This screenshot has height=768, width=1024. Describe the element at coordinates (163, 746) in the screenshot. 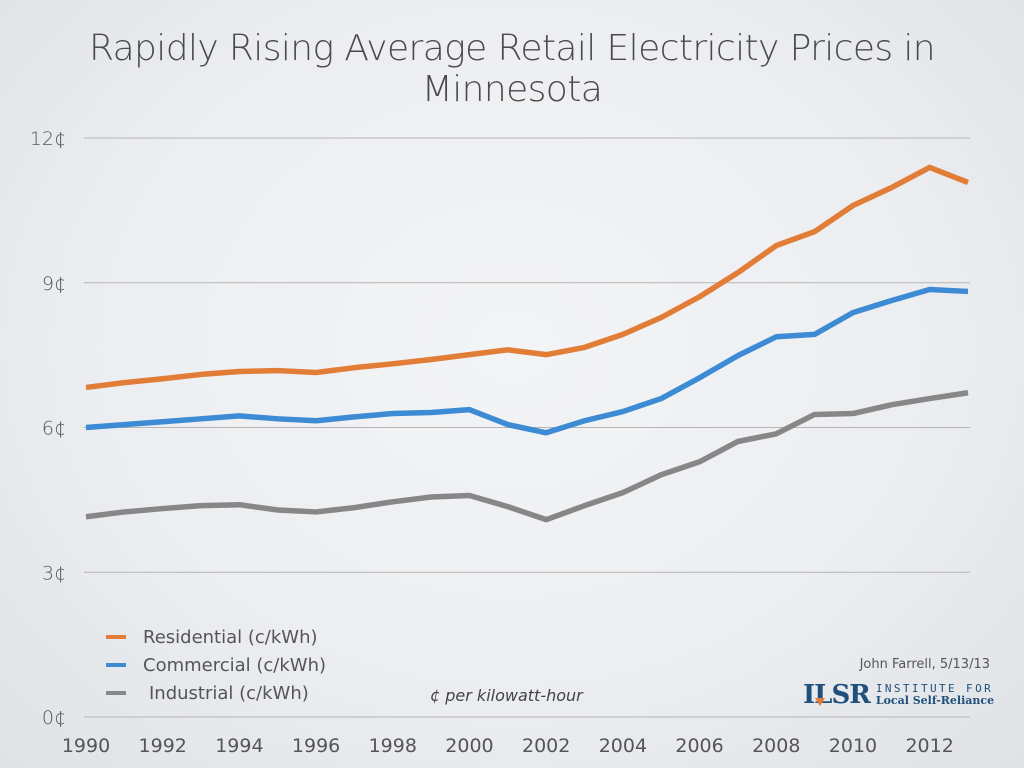

I see `x-tick-label: 1992` at that location.